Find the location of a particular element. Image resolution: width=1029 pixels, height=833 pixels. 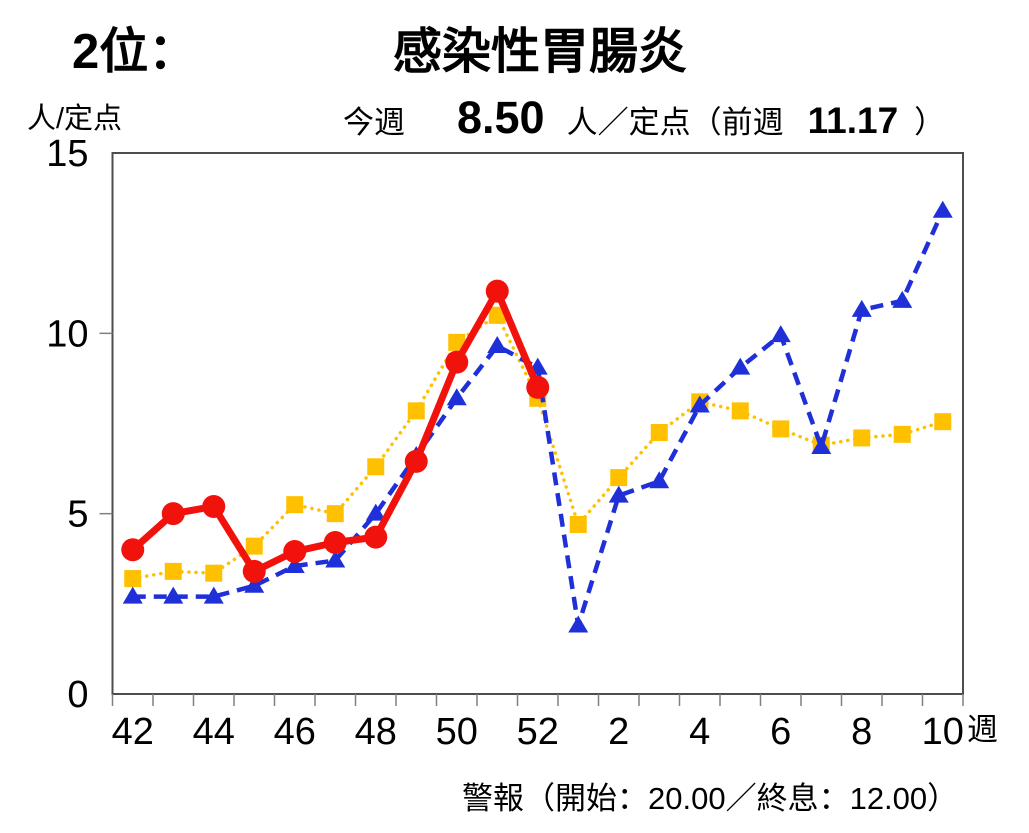

weekly-stats-line: 今週 8.50 人／定点（前週 11.17 ） is located at coordinates (644, 118).